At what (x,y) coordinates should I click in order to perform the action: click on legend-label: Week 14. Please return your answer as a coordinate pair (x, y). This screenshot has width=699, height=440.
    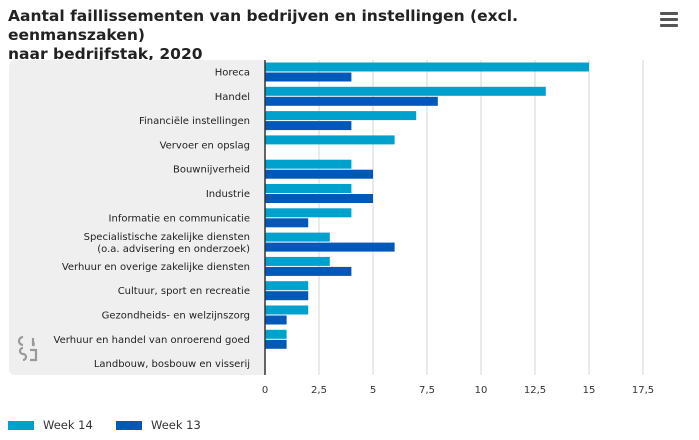
    Looking at the image, I should click on (68, 425).